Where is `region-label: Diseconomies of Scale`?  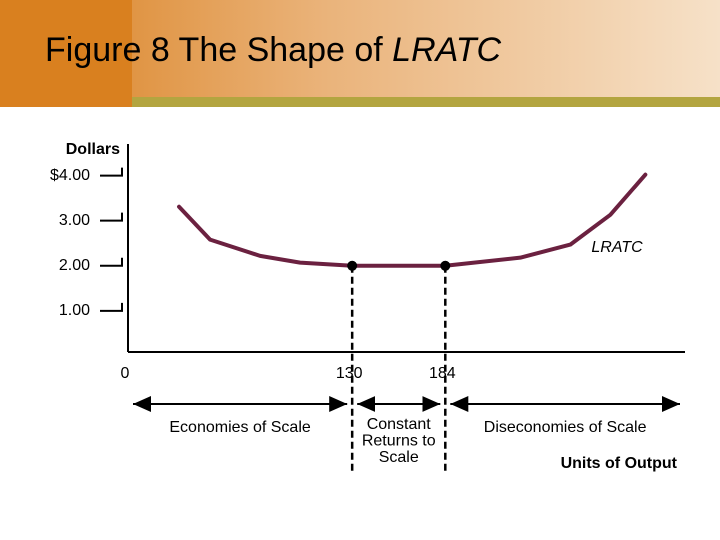
region-label: Diseconomies of Scale is located at coordinates (565, 427).